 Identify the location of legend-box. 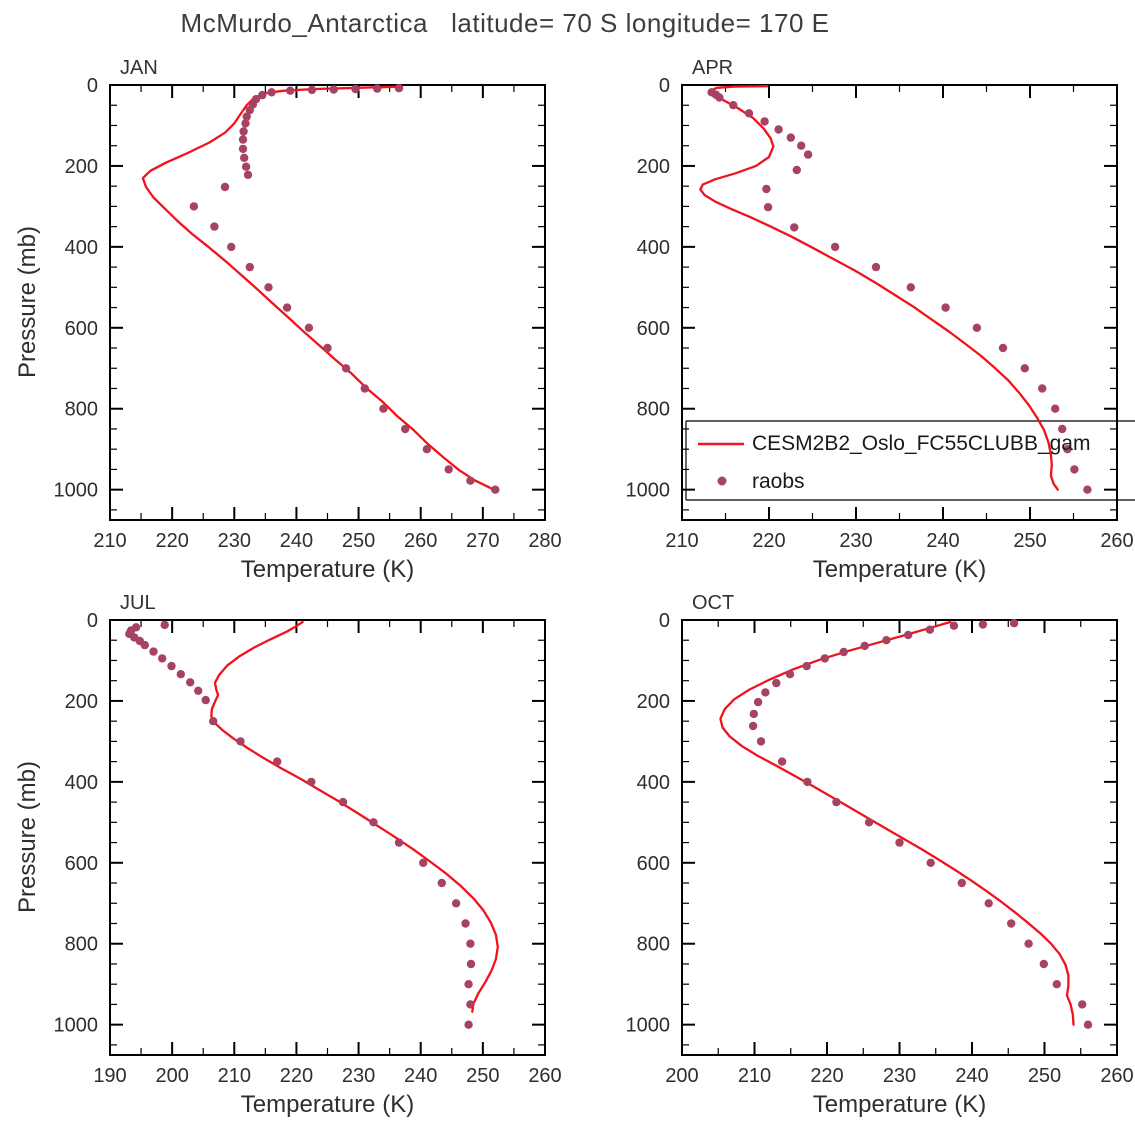
(910, 460).